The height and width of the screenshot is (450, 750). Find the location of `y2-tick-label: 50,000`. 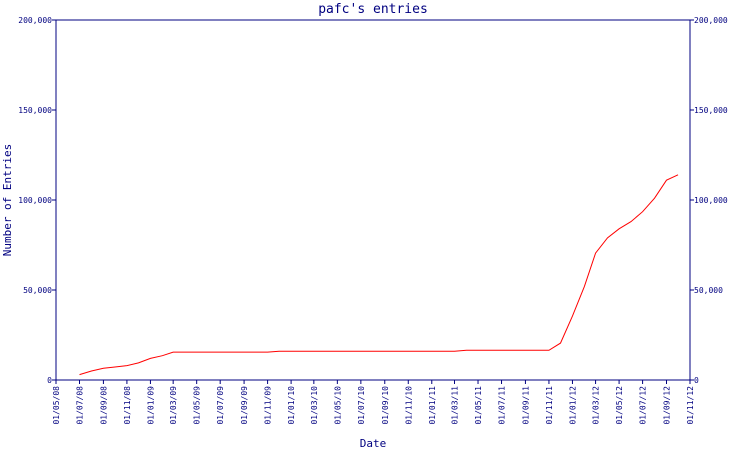

y2-tick-label: 50,000 is located at coordinates (708, 290).